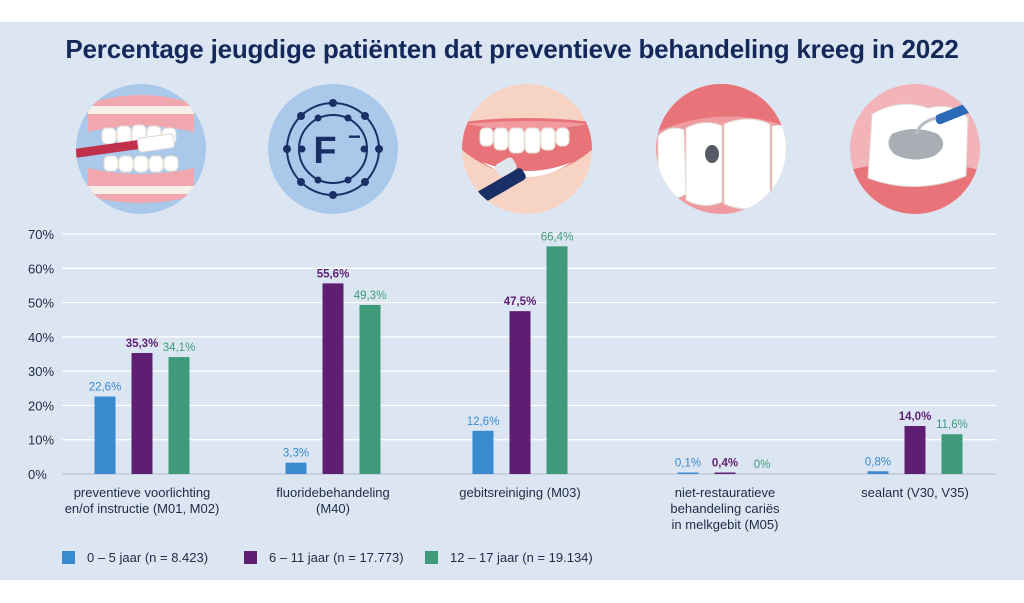 The image size is (1024, 603). I want to click on caries-tooth-icon, so click(721, 149).